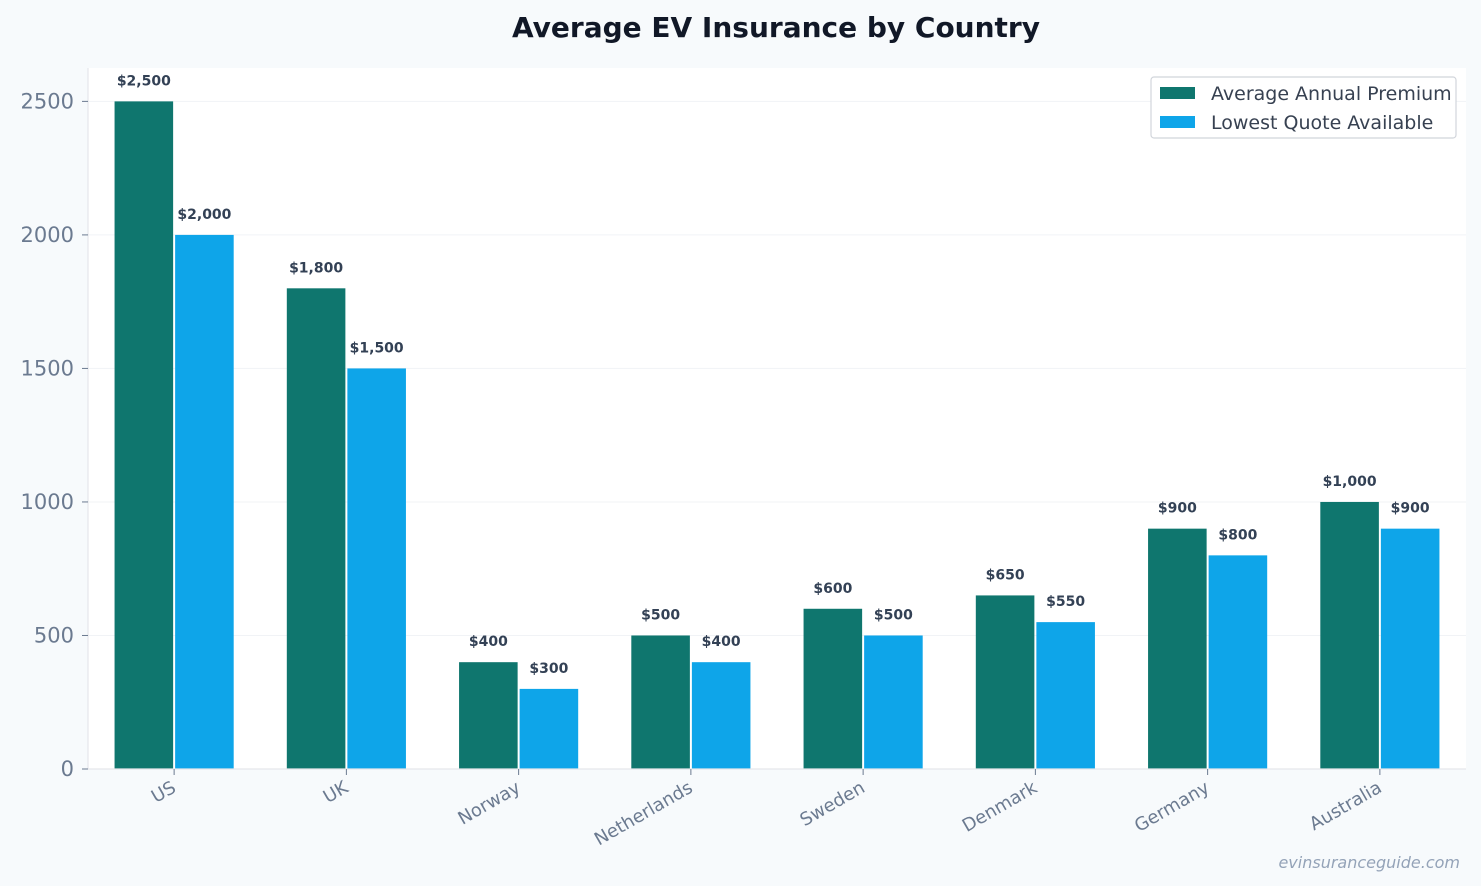 The height and width of the screenshot is (886, 1481). I want to click on chart-title: Average EV Insurance by Country, so click(776, 27).